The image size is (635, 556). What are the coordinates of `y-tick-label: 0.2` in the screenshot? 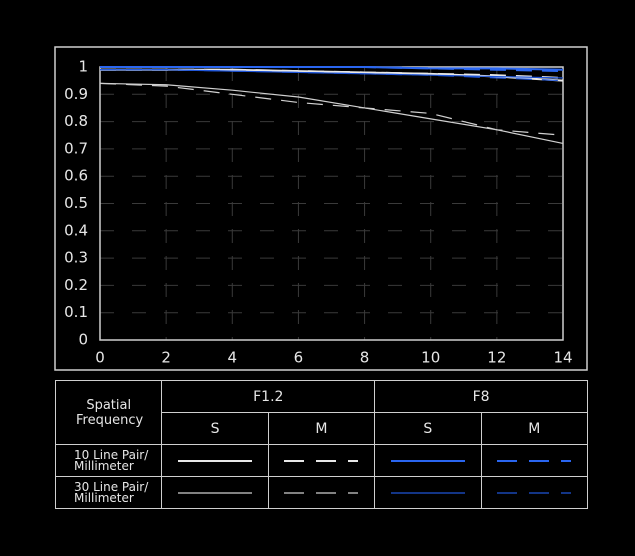 It's located at (76, 285).